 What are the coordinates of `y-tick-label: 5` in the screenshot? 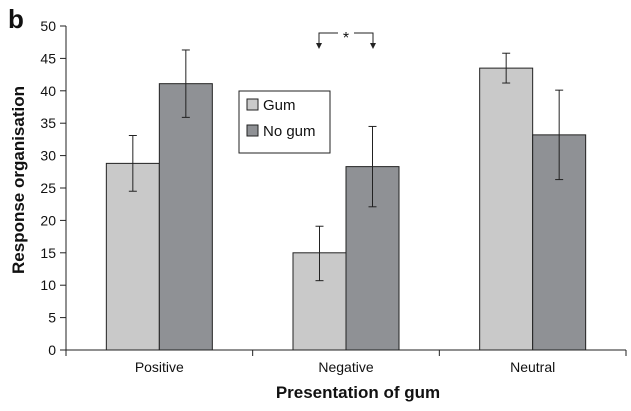 It's located at (52, 318).